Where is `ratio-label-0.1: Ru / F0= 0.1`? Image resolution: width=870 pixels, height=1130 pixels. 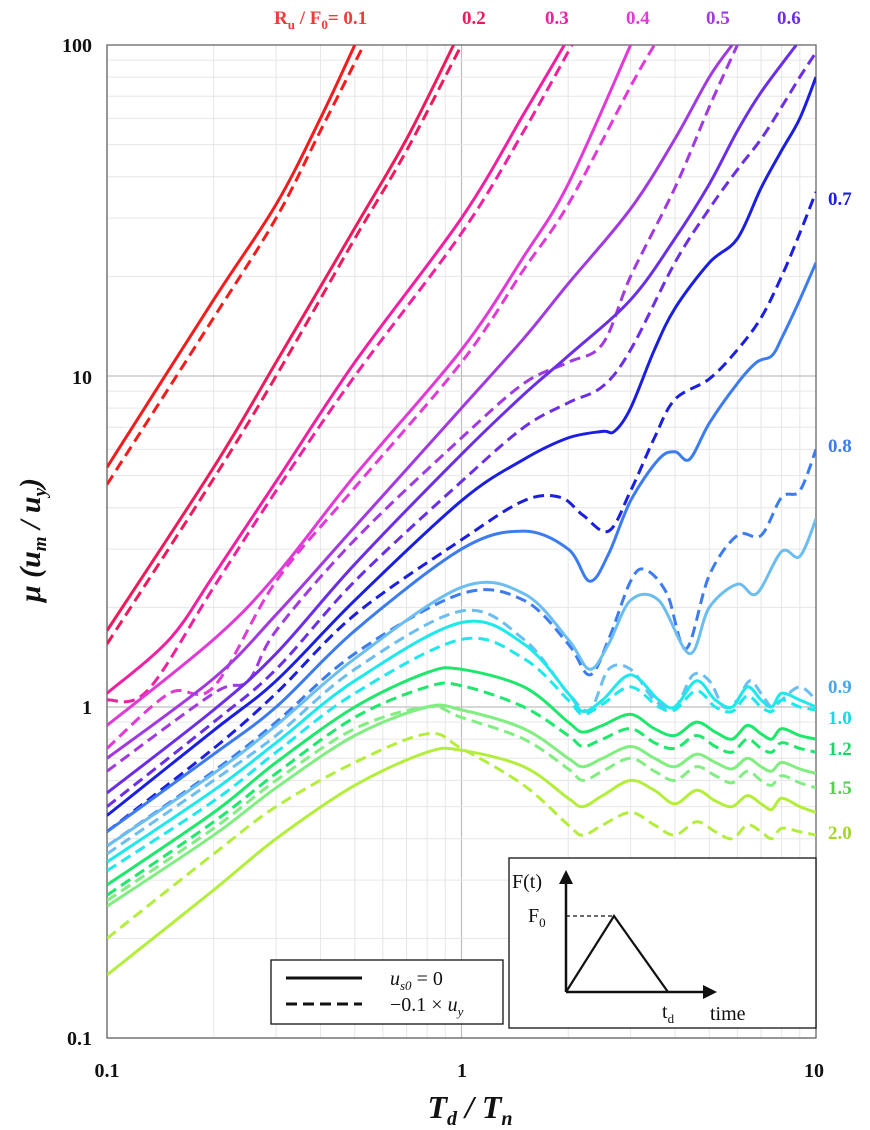
ratio-label-0.1: Ru / F0= 0.1 is located at coordinates (320, 20).